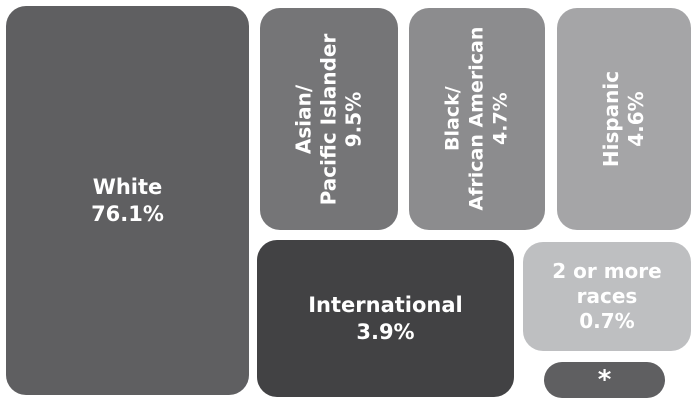  I want to click on tile-asian-pacific-islander-label: Asian/Pacific Islander 9.5%, so click(328, 119).